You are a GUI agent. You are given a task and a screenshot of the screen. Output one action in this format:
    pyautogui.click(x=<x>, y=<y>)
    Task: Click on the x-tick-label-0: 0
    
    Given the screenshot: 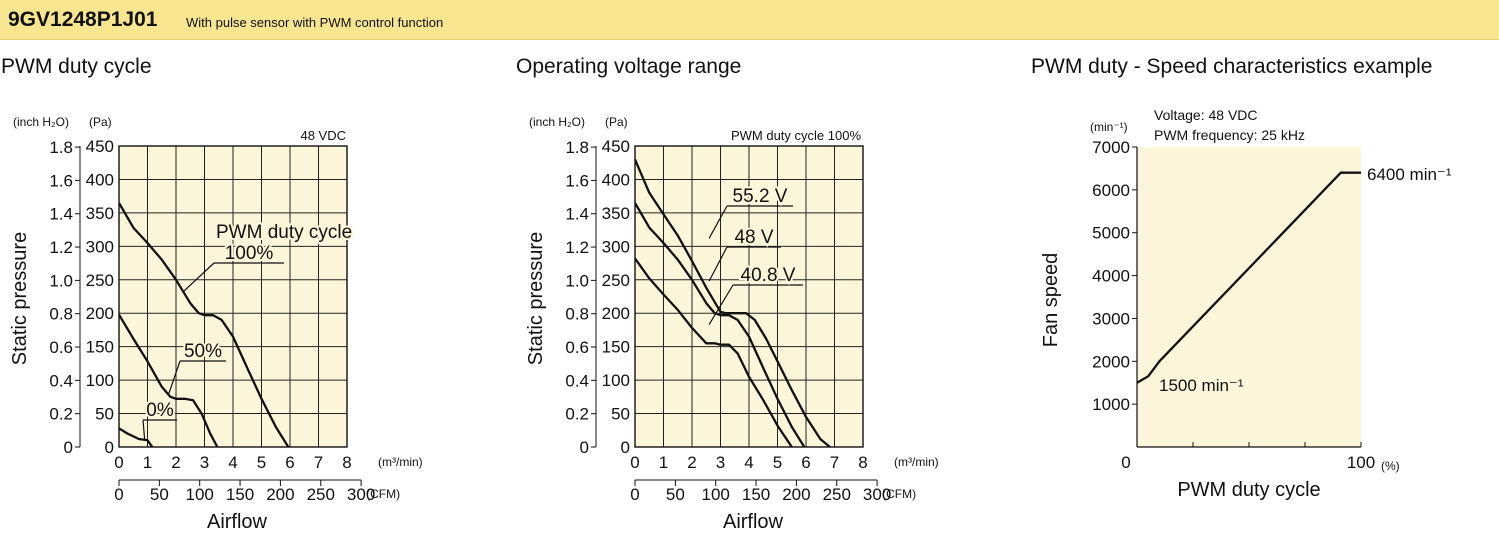 What is the action you would take?
    pyautogui.click(x=1125, y=462)
    